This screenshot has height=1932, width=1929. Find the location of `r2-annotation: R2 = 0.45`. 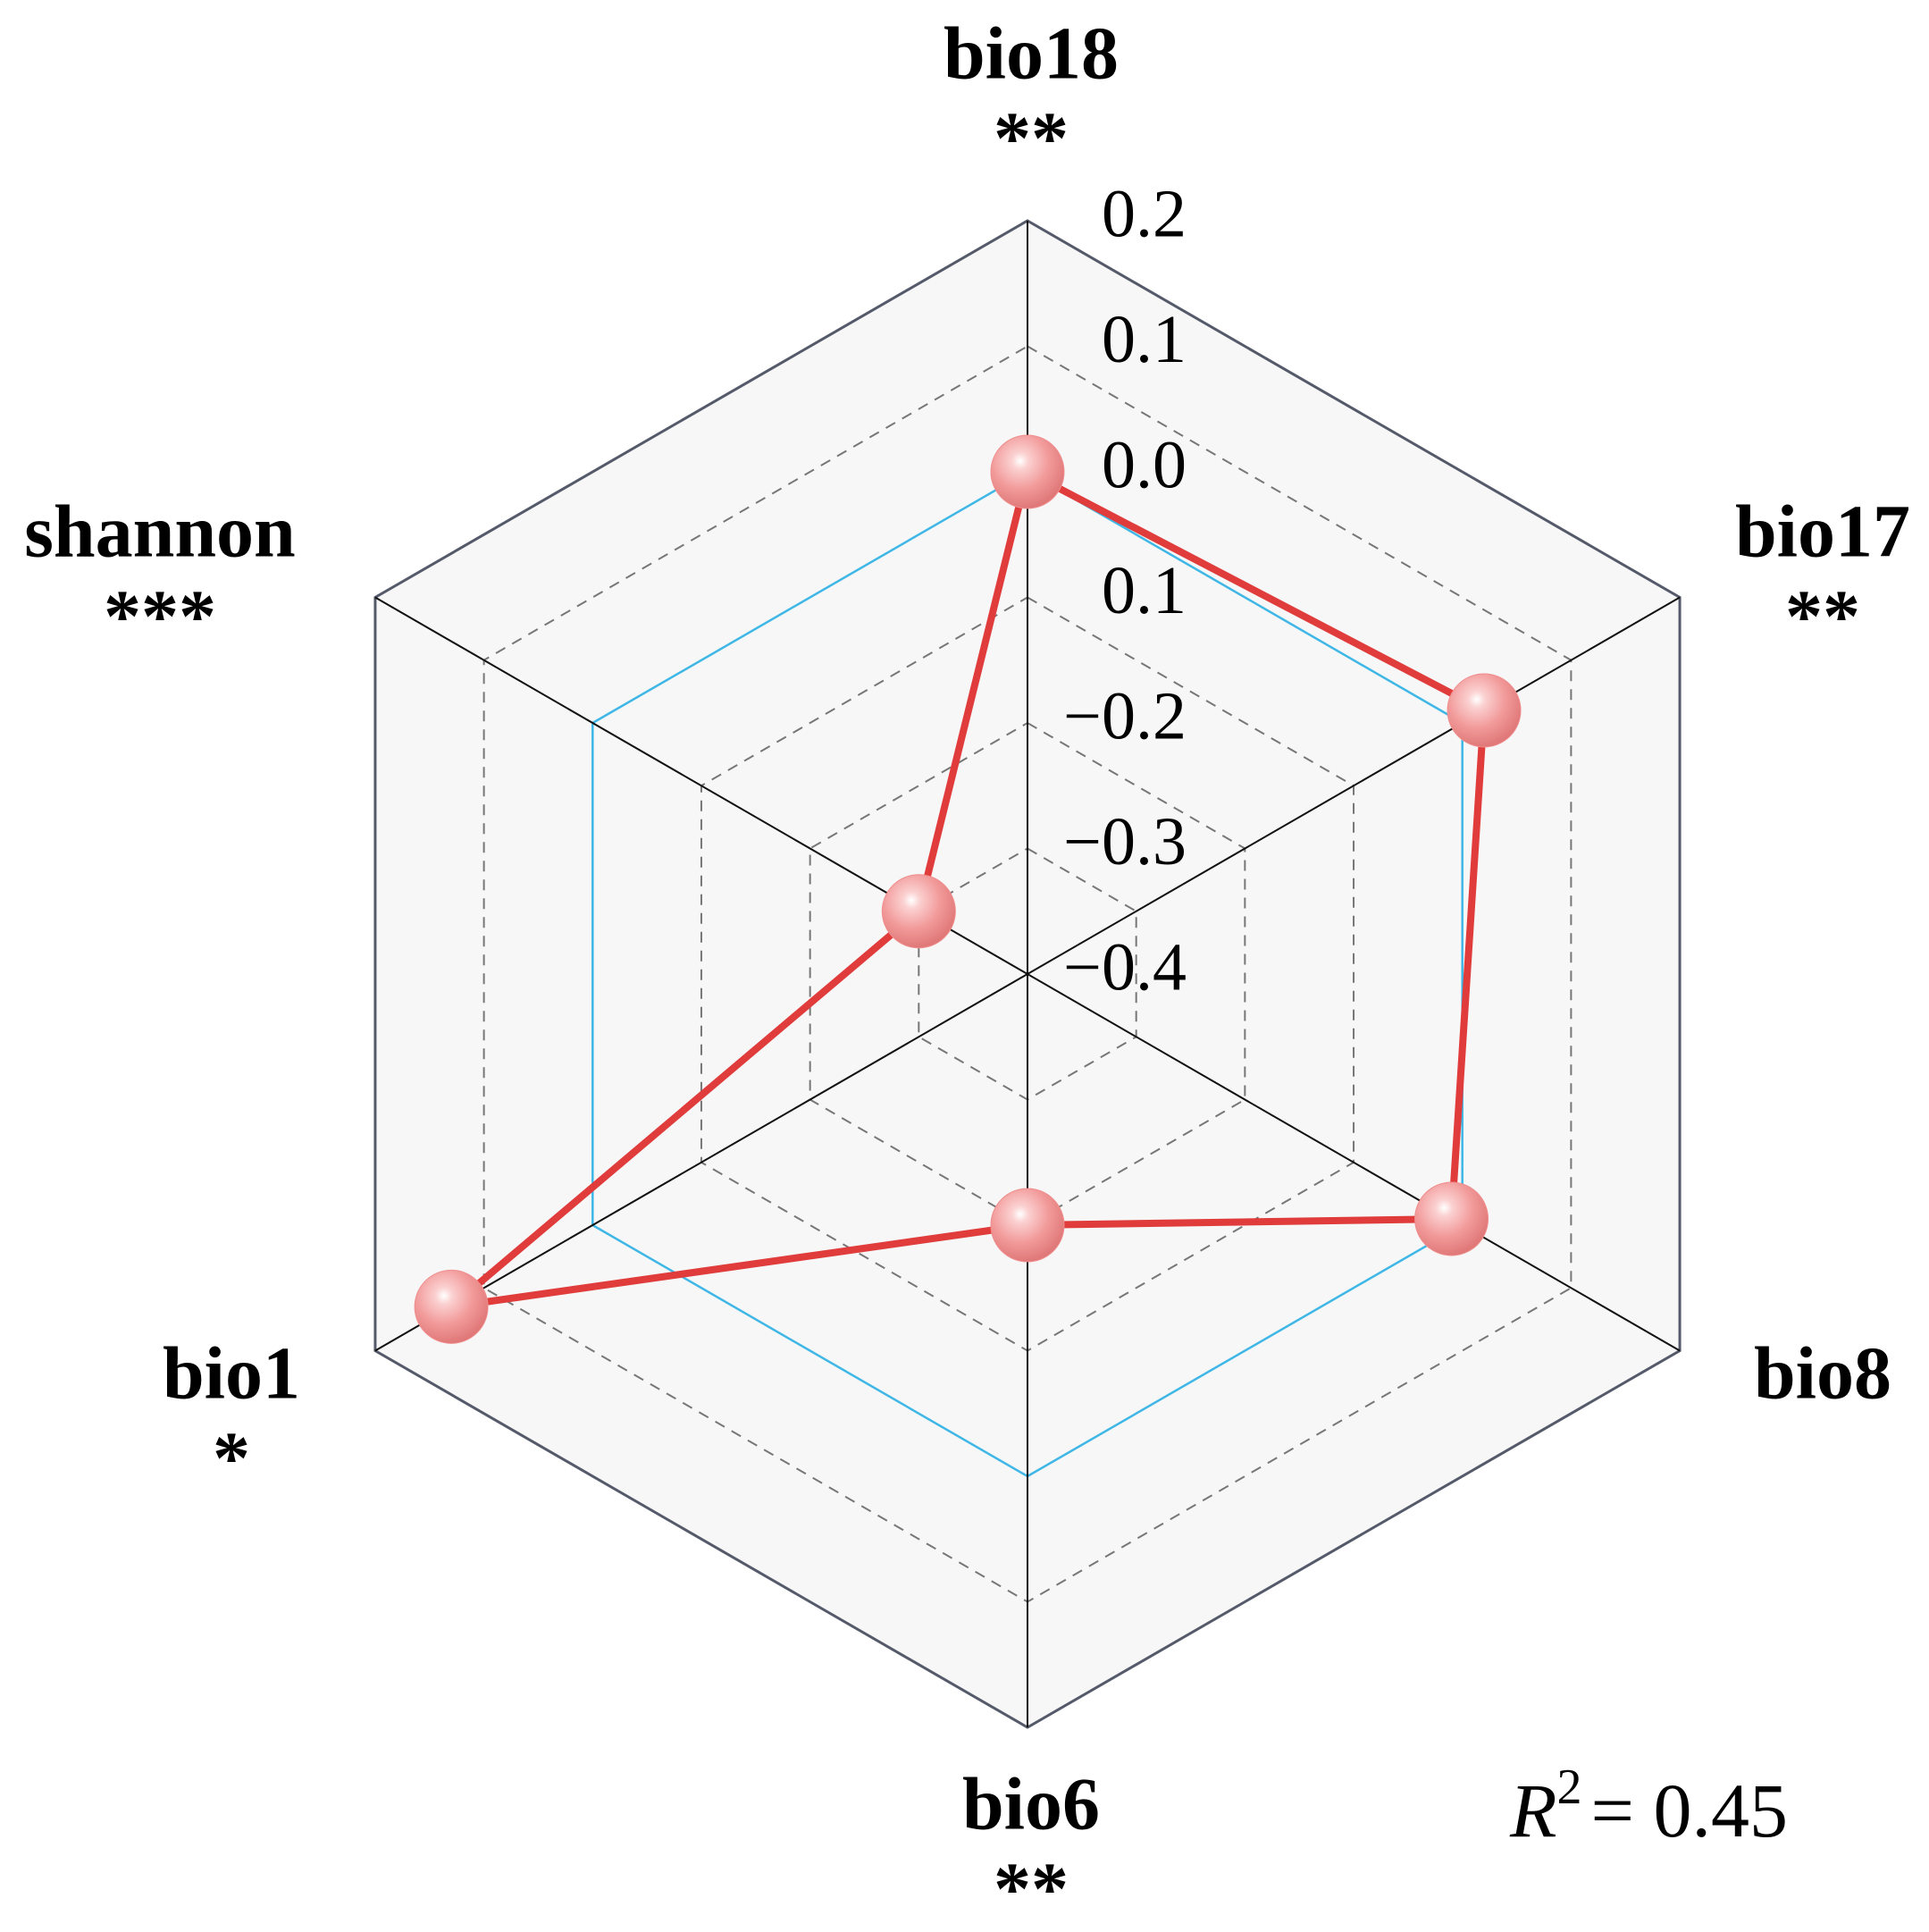

r2-annotation: R2 = 0.45 is located at coordinates (1648, 1806).